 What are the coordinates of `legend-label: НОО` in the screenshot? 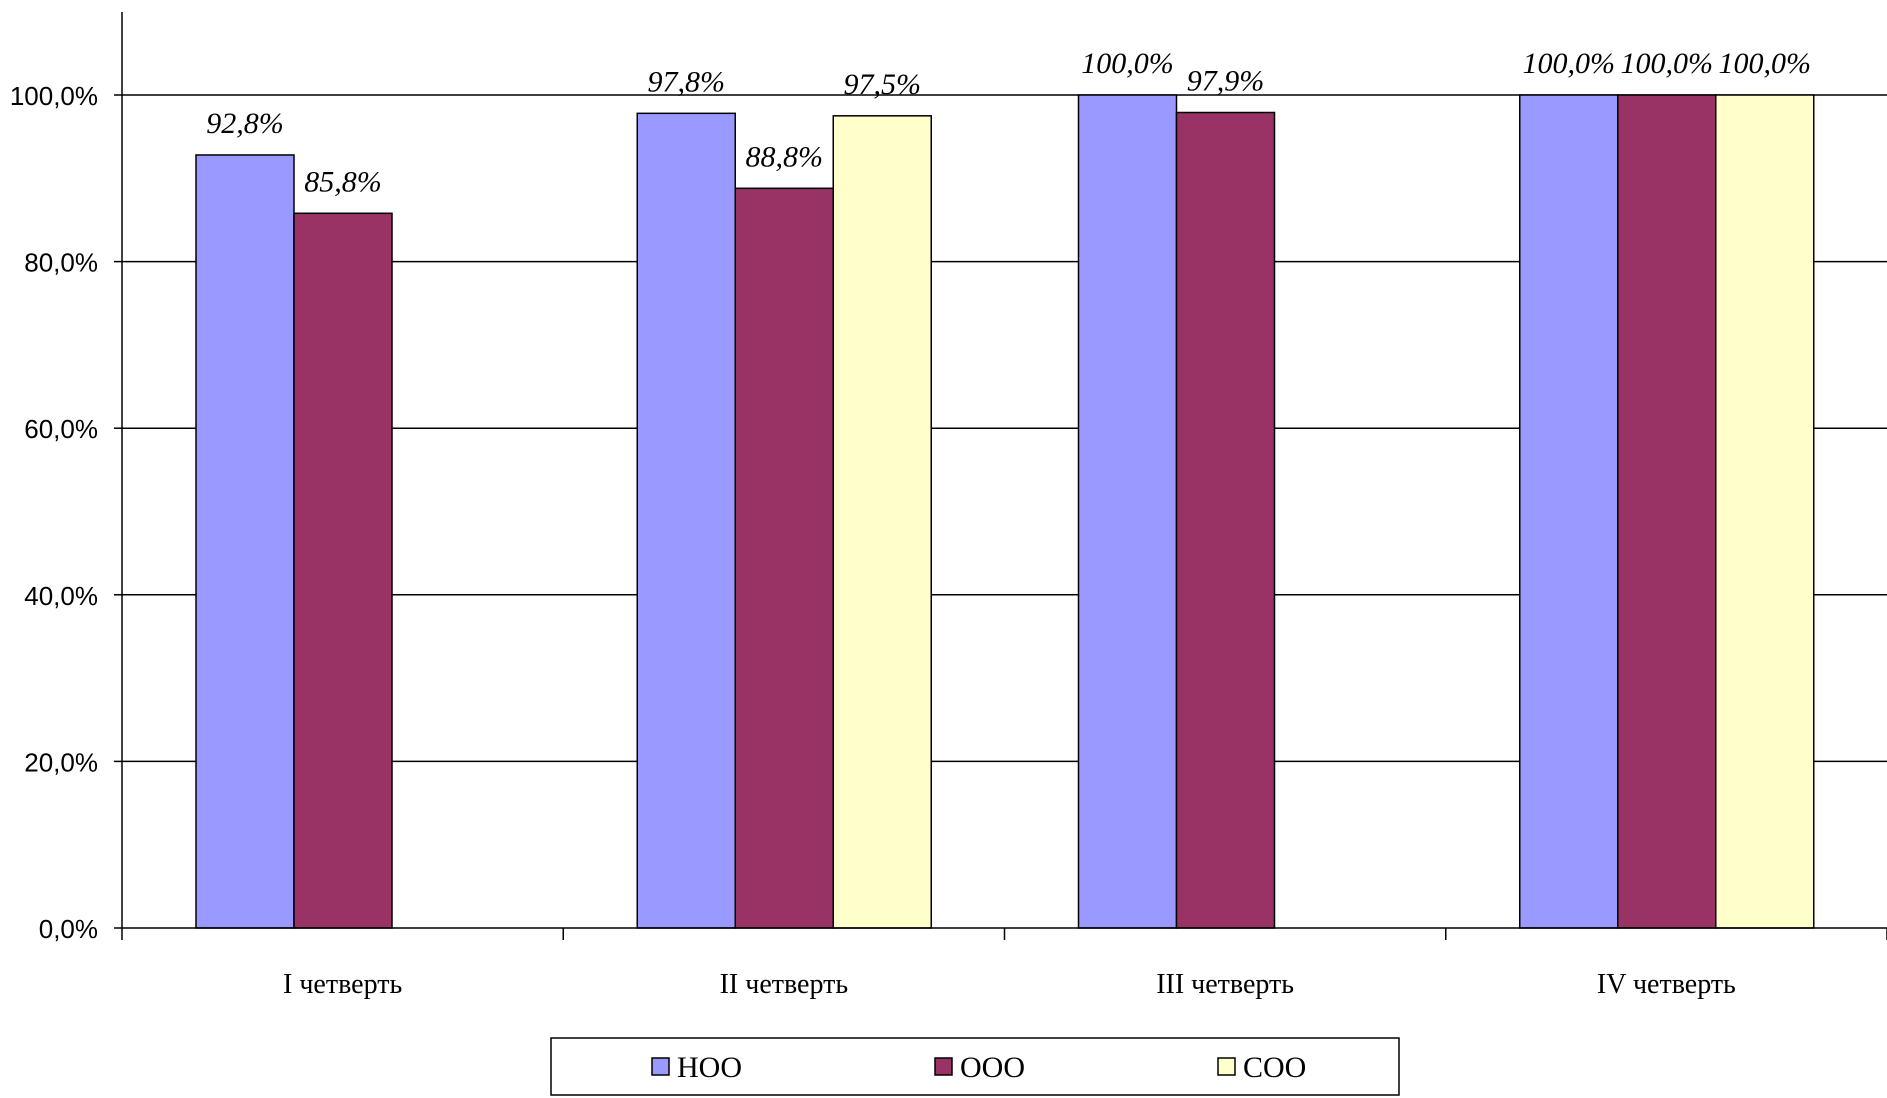 It's located at (709, 1067).